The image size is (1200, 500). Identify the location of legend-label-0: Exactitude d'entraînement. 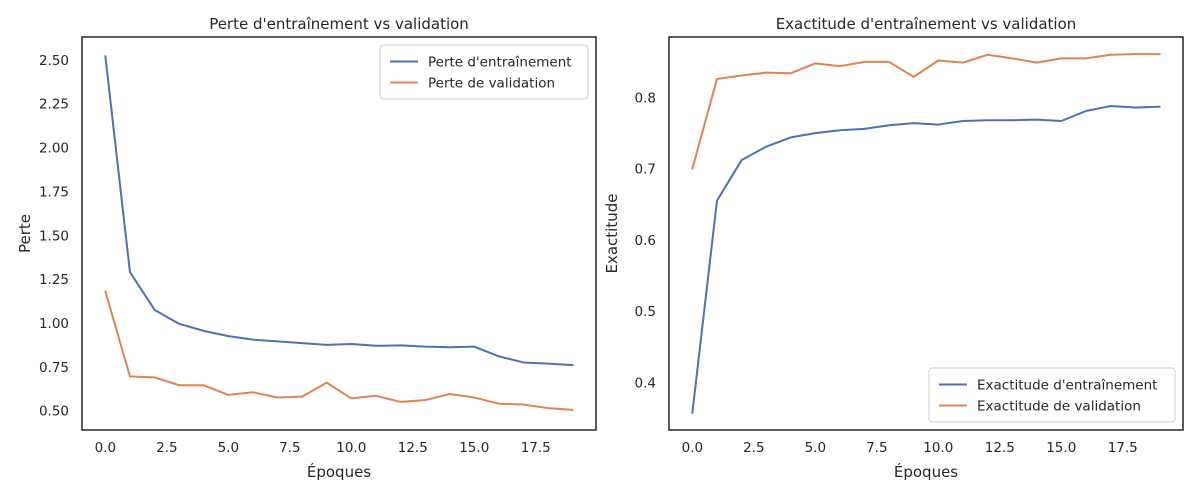
(1067, 386).